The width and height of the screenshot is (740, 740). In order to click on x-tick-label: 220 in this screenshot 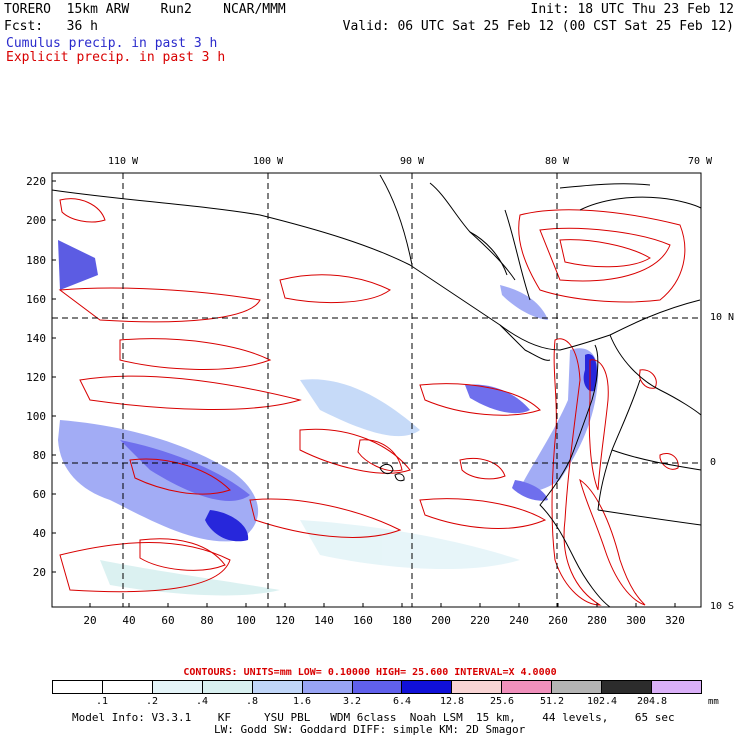, I will do `click(480, 620)`.